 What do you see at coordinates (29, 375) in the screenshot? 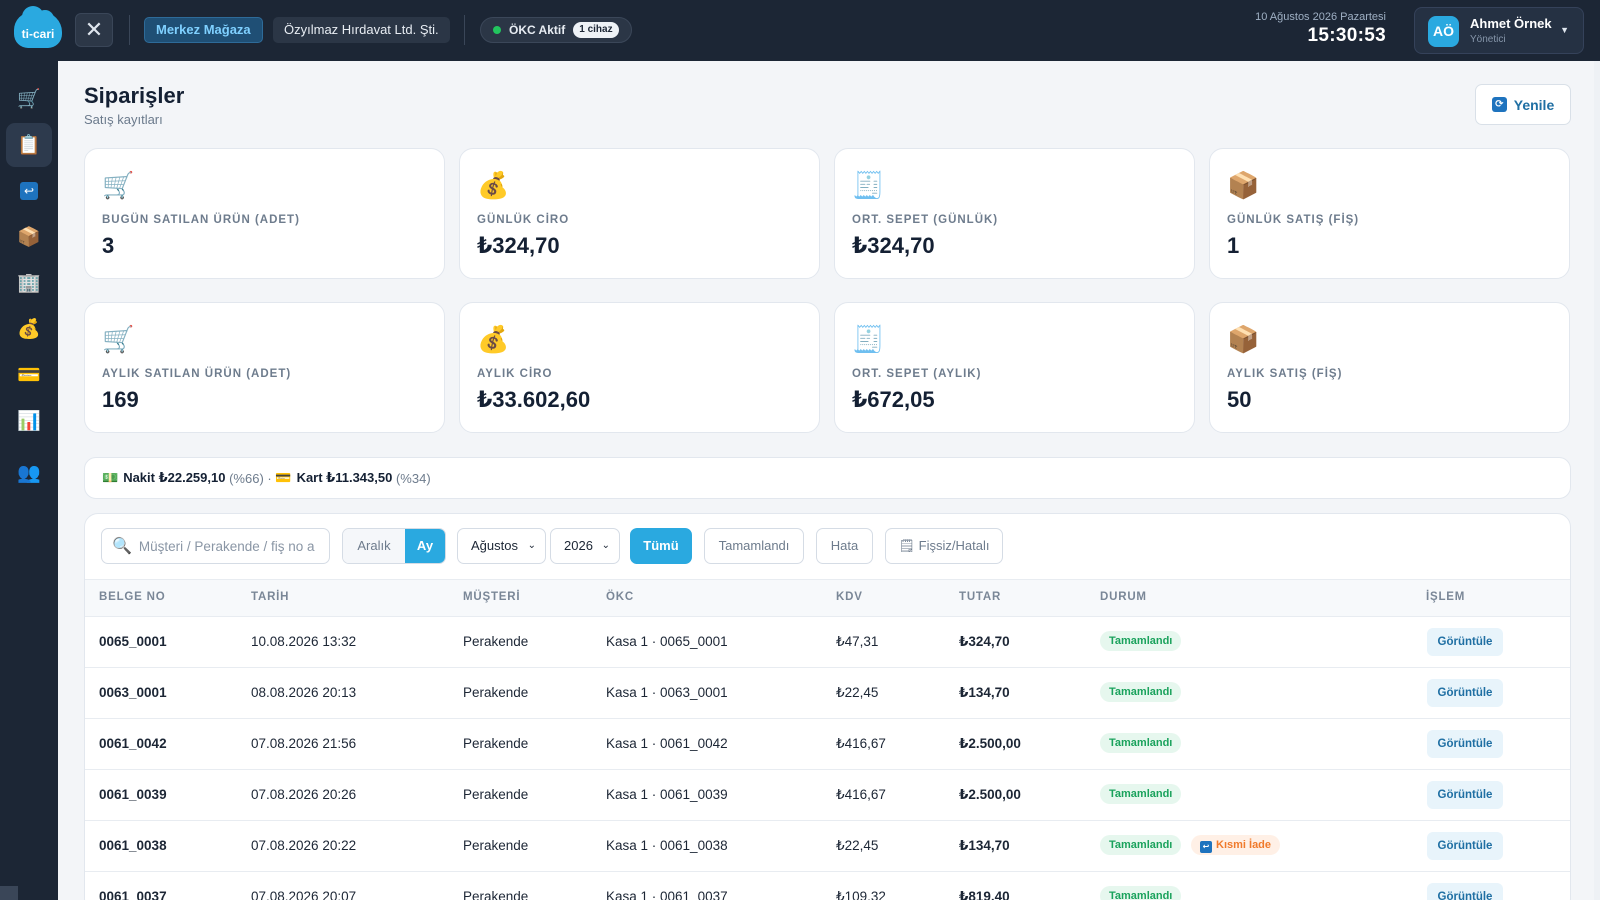
I see `sidebar-item-payments: 💳` at bounding box center [29, 375].